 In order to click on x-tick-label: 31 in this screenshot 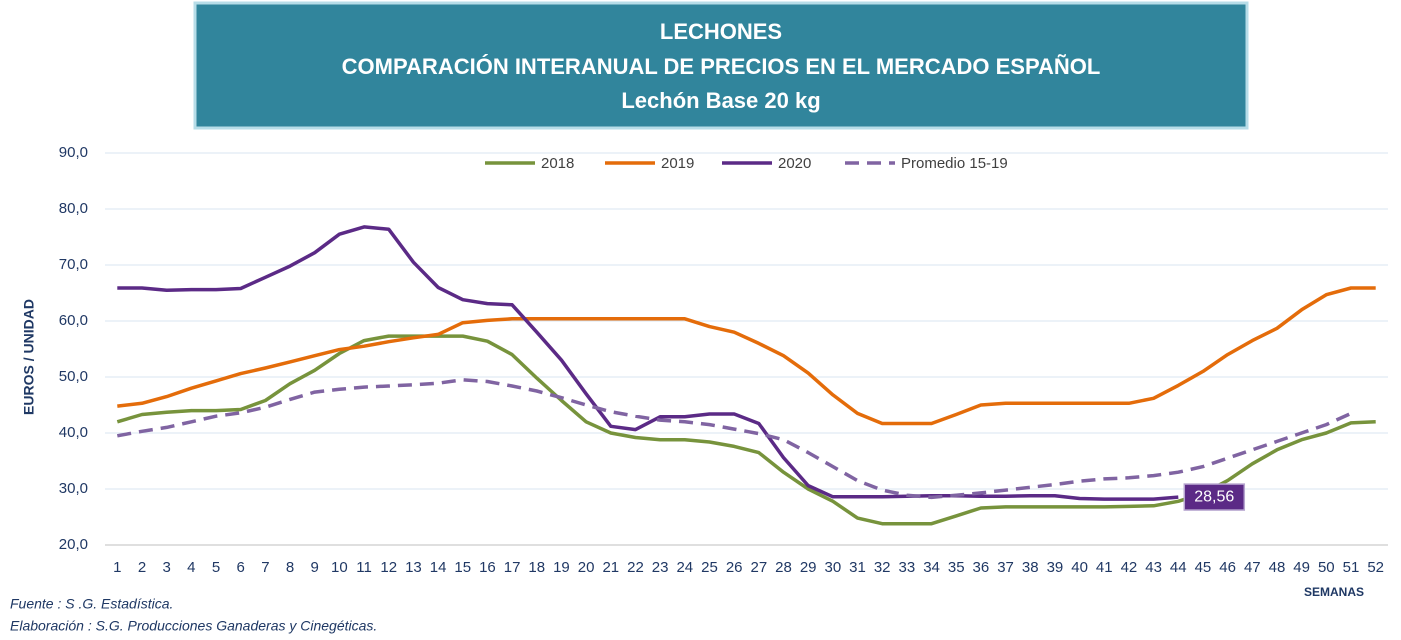, I will do `click(857, 567)`.